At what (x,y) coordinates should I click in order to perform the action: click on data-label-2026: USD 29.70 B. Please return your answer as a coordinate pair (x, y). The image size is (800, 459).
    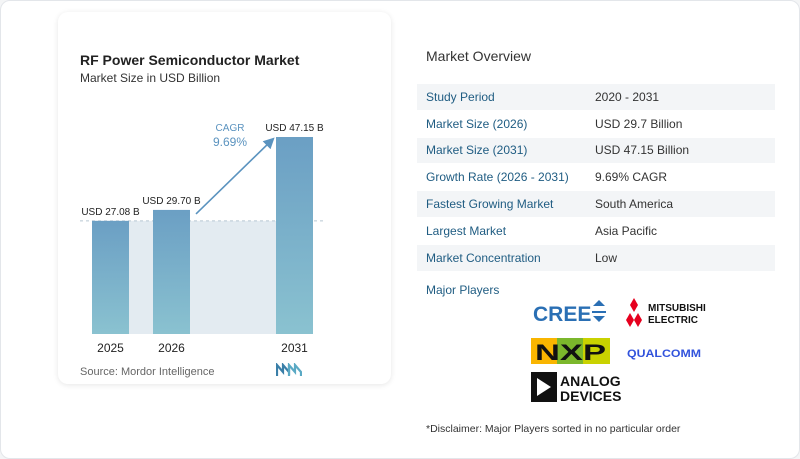
    Looking at the image, I should click on (171, 201).